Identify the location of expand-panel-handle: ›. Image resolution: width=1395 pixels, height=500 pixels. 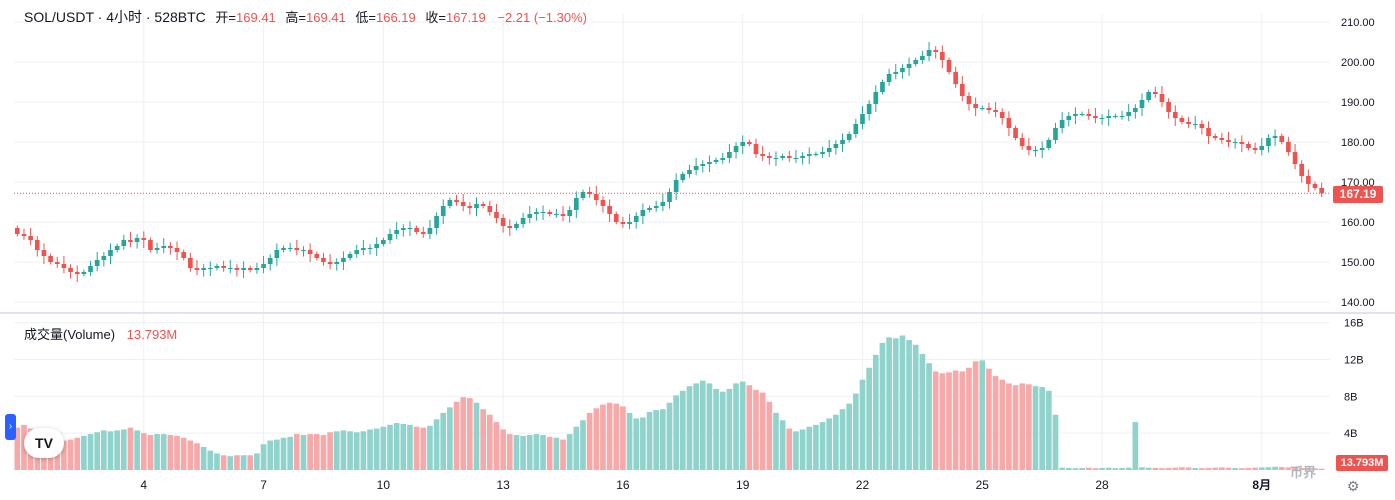
(10, 427).